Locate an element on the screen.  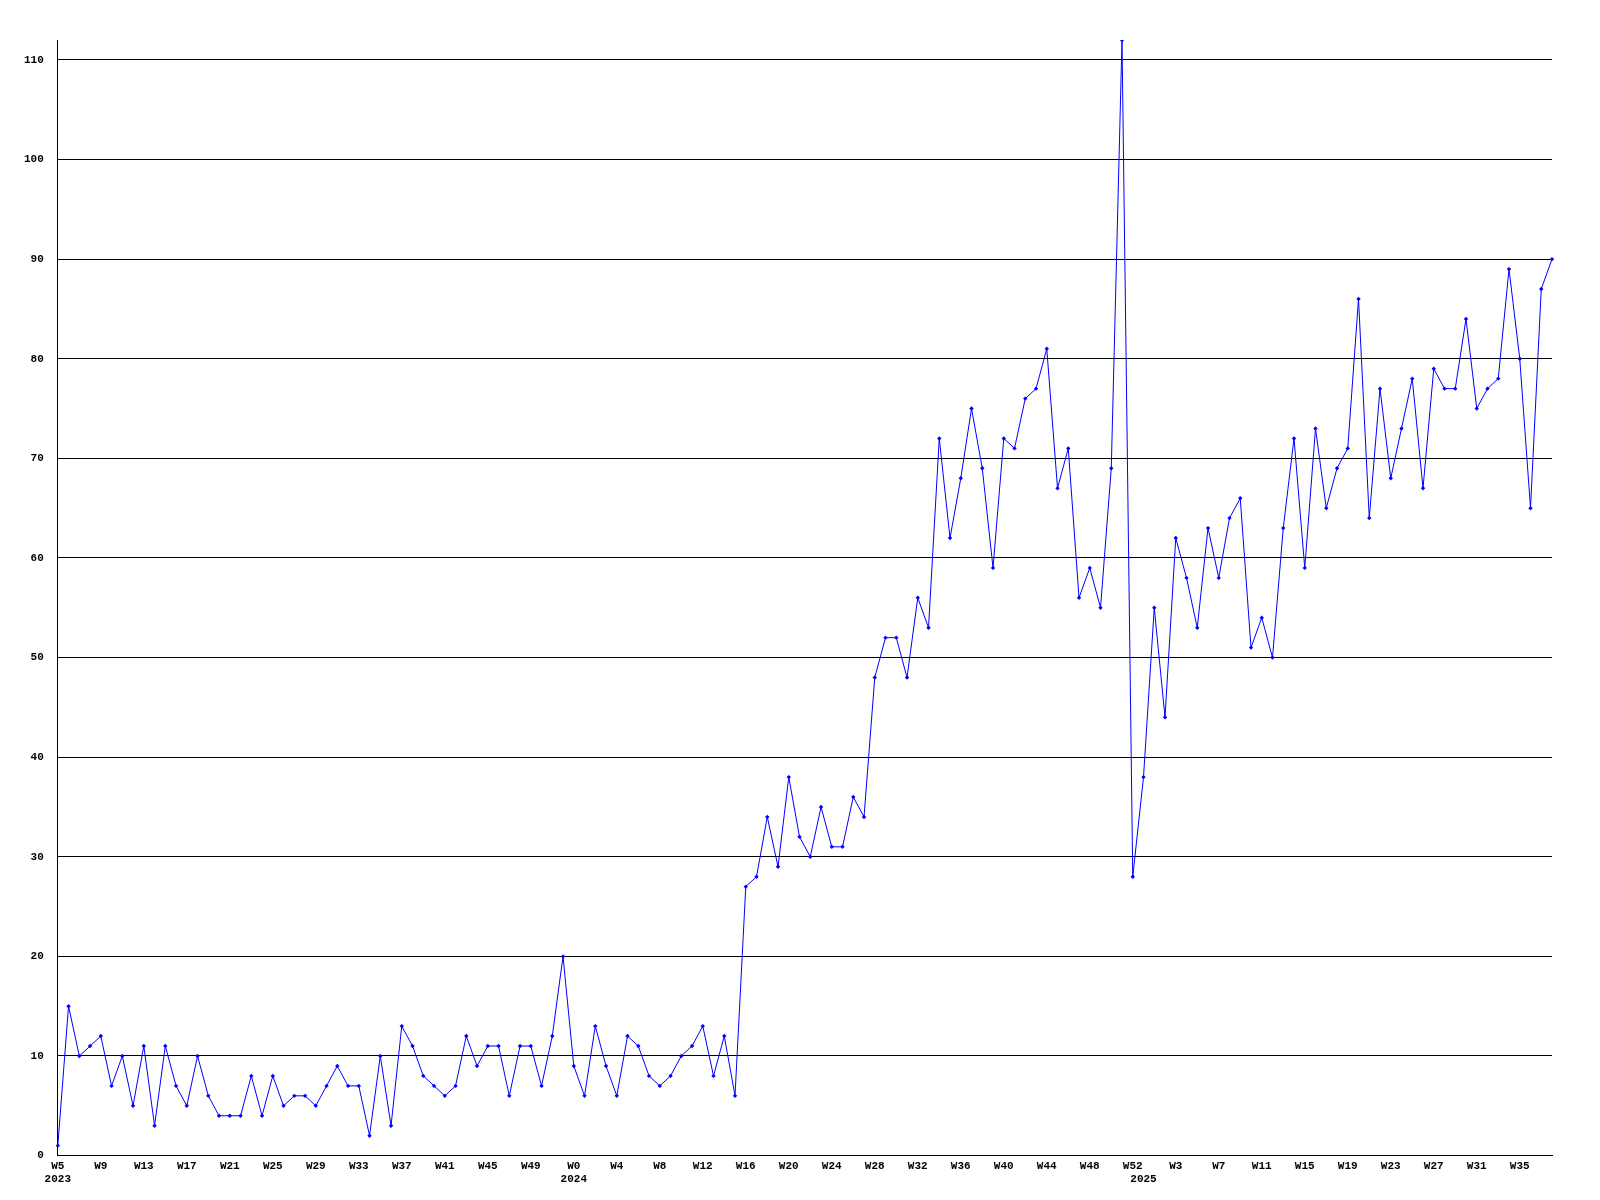
x-tick-label: W33 is located at coordinates (359, 1165).